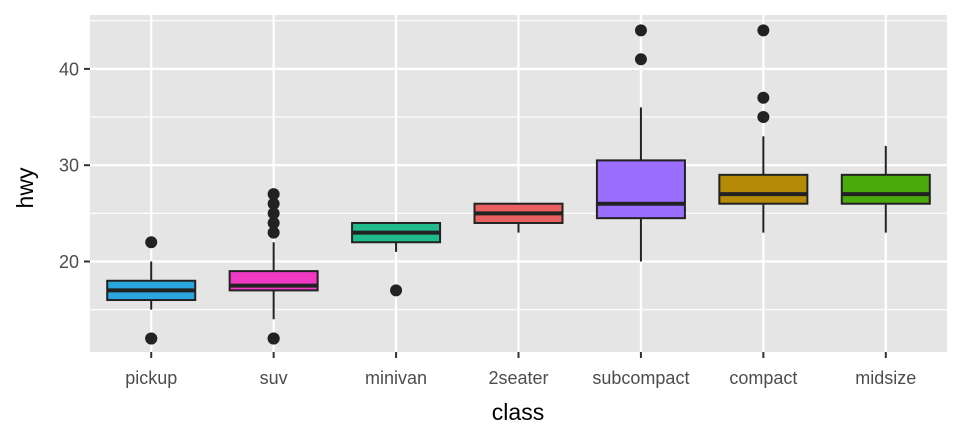 This screenshot has width=960, height=441. What do you see at coordinates (151, 378) in the screenshot?
I see `x-tick-label: pickup` at bounding box center [151, 378].